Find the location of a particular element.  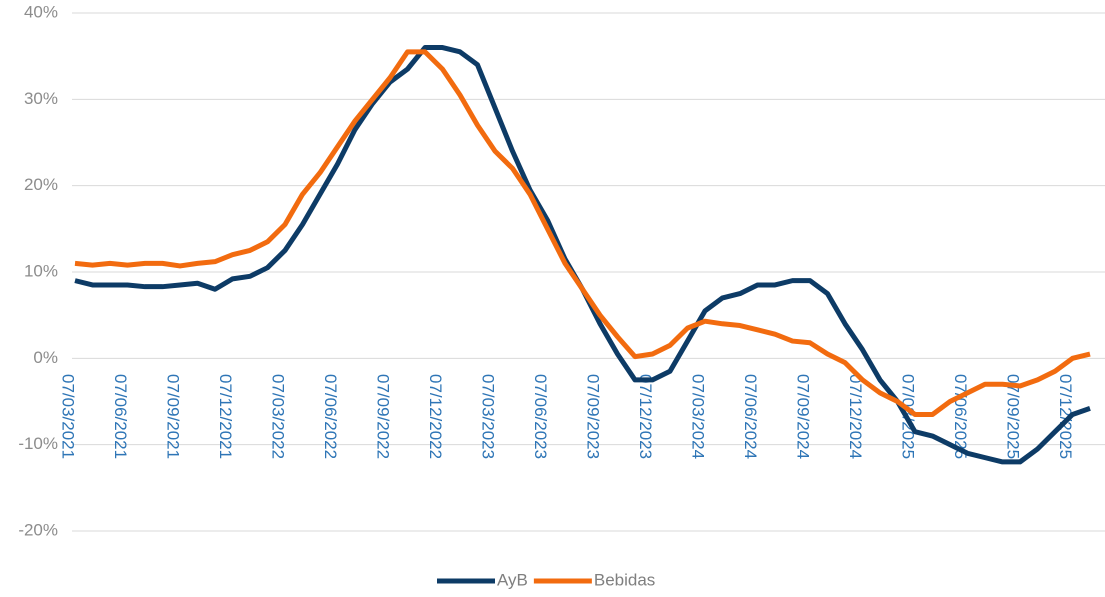

x-tick-label: 07/09/2021 is located at coordinates (173, 416).